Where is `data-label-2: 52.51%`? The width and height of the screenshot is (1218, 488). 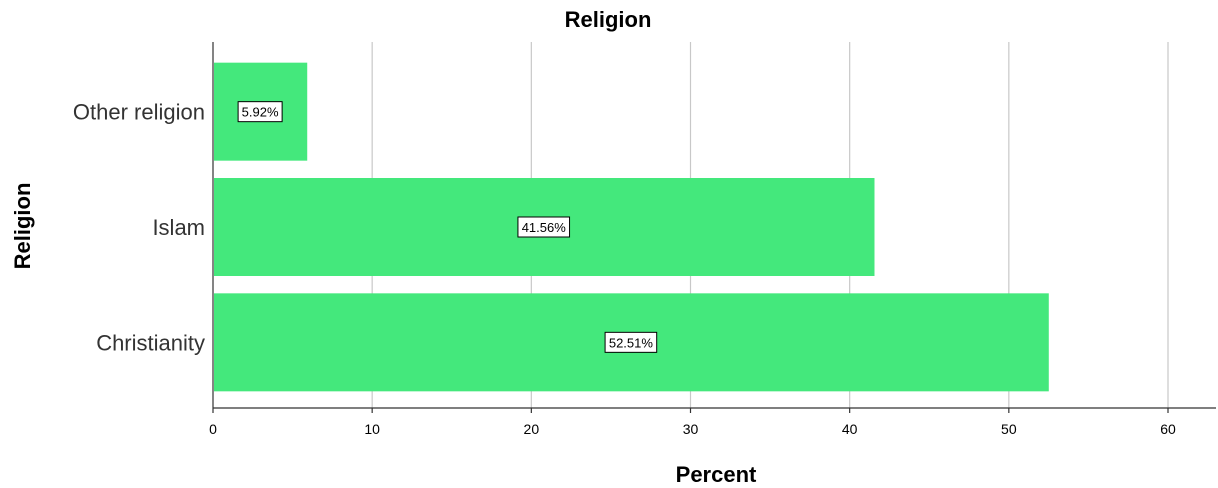
data-label-2: 52.51% is located at coordinates (631, 342).